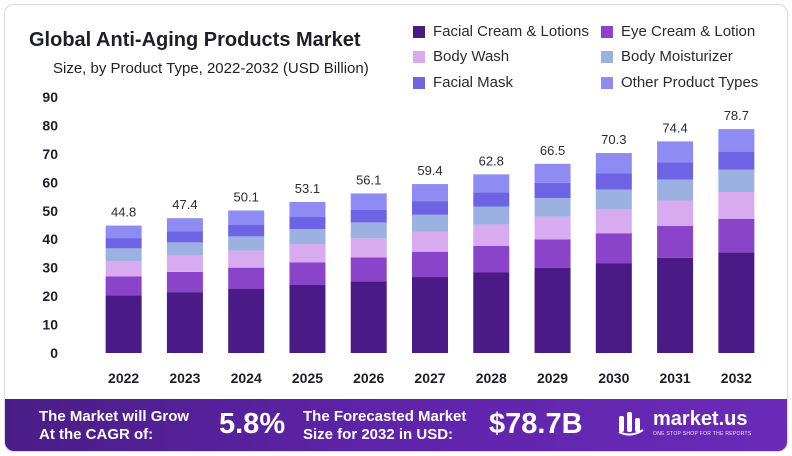 The image size is (792, 456). Describe the element at coordinates (667, 56) in the screenshot. I see `legend-item-body-moisturizer: Body Moisturizer` at that location.